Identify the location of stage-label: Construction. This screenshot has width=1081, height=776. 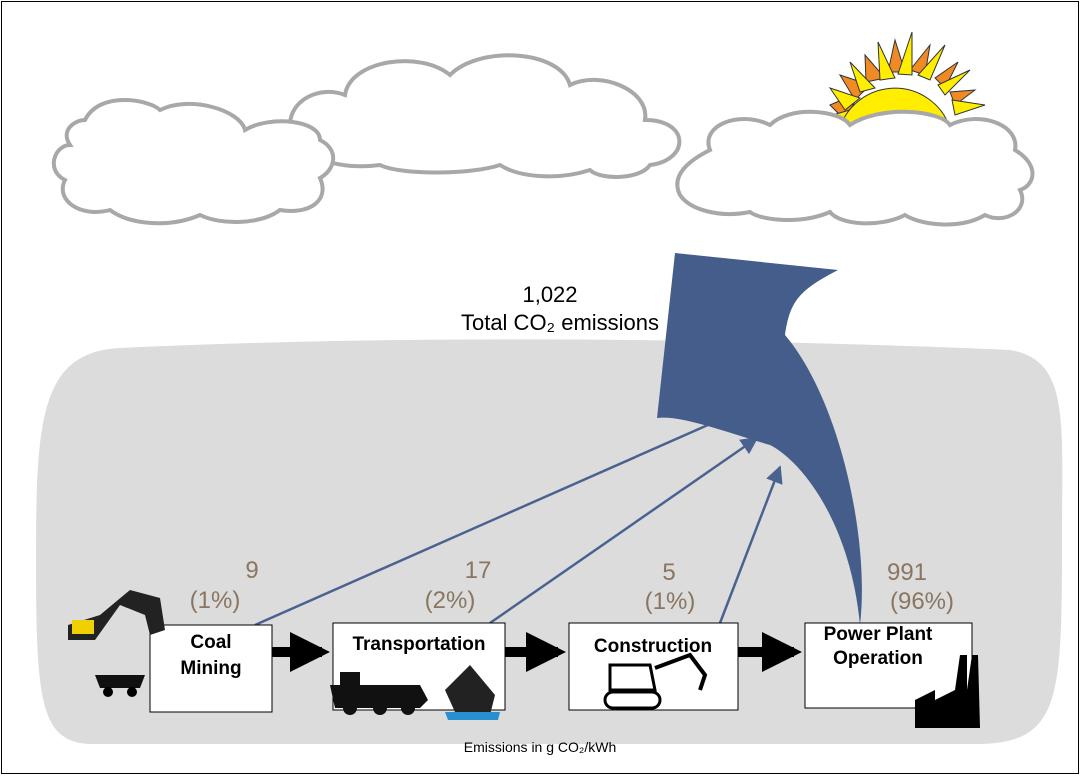
(653, 646).